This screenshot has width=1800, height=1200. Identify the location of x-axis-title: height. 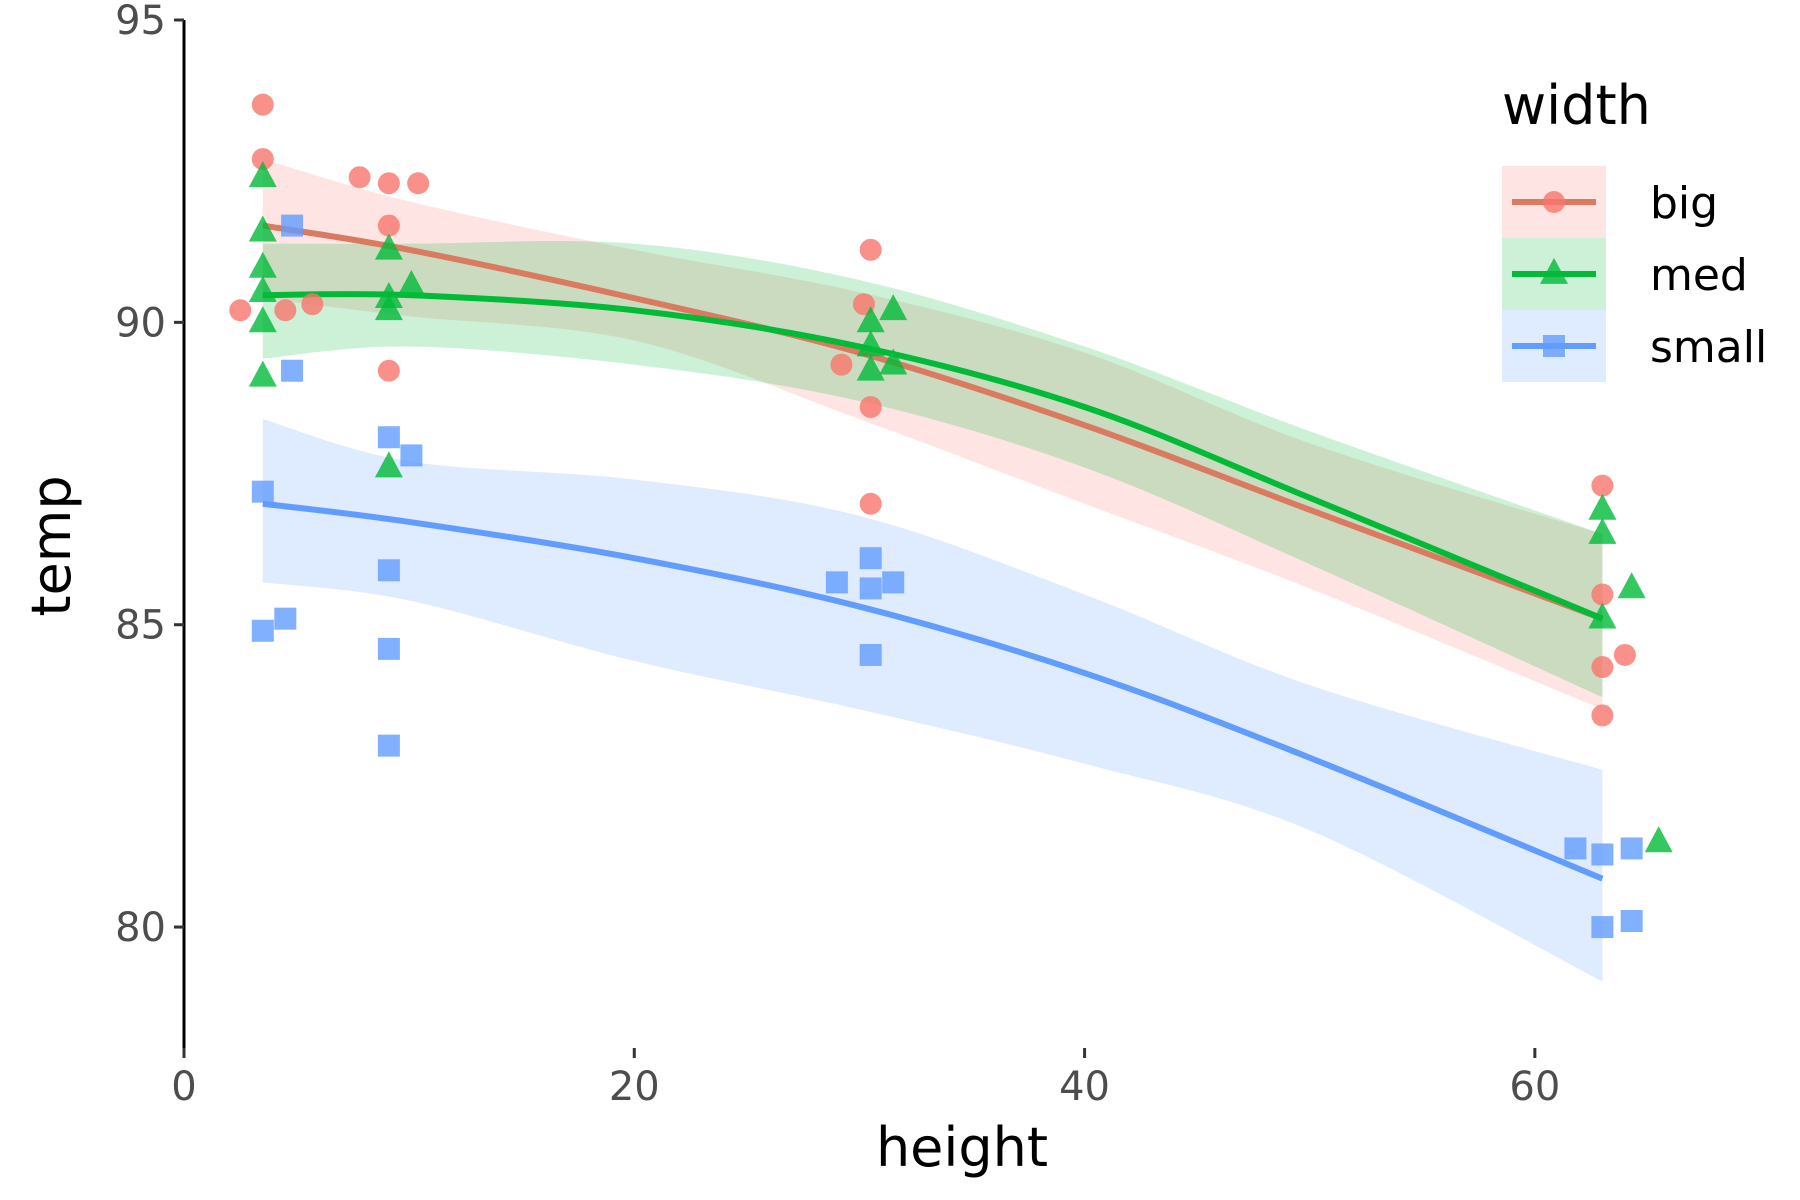
(962, 1147).